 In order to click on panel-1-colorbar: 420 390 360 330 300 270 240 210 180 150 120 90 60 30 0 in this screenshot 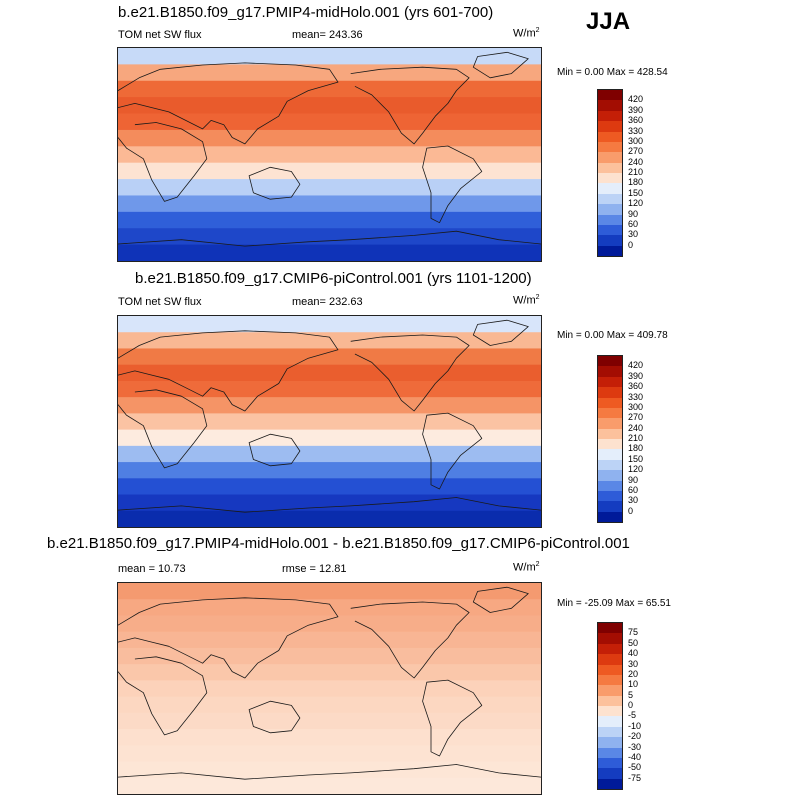, I will do `click(620, 173)`.